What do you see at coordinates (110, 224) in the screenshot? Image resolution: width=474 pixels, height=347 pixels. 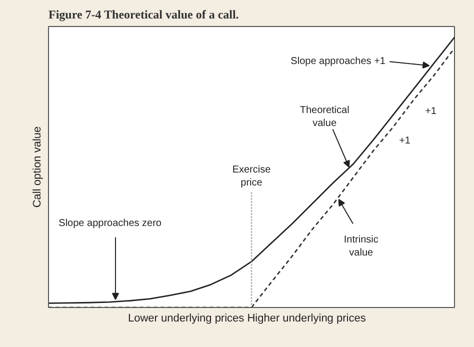 I see `annotation: Slope approaches zero` at bounding box center [110, 224].